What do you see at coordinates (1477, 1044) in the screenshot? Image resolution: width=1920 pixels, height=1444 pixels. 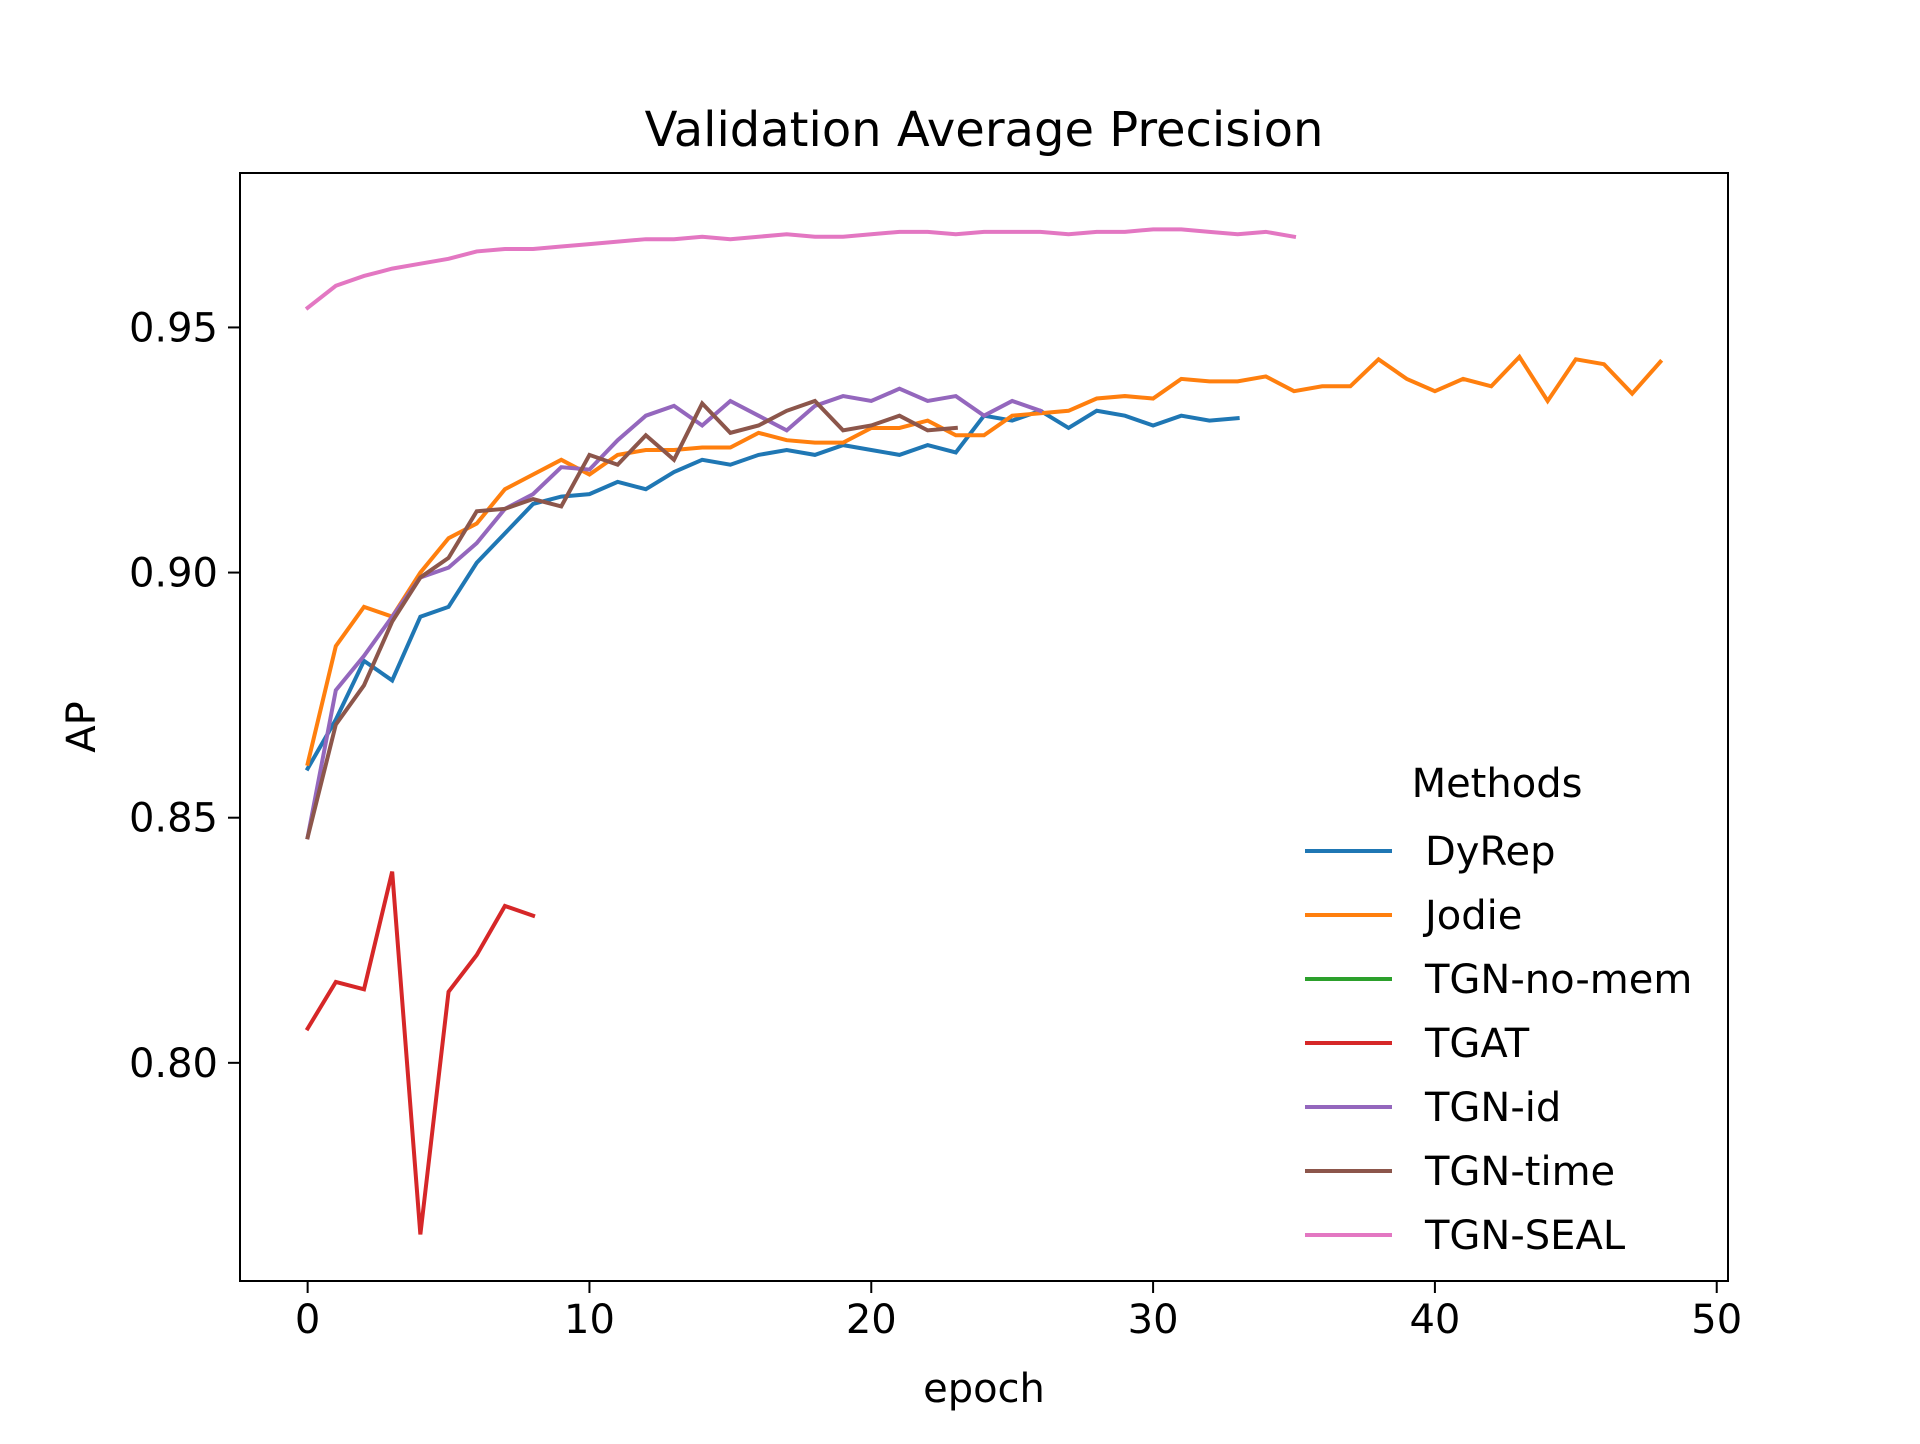 I see `legend-label: TGAT` at bounding box center [1477, 1044].